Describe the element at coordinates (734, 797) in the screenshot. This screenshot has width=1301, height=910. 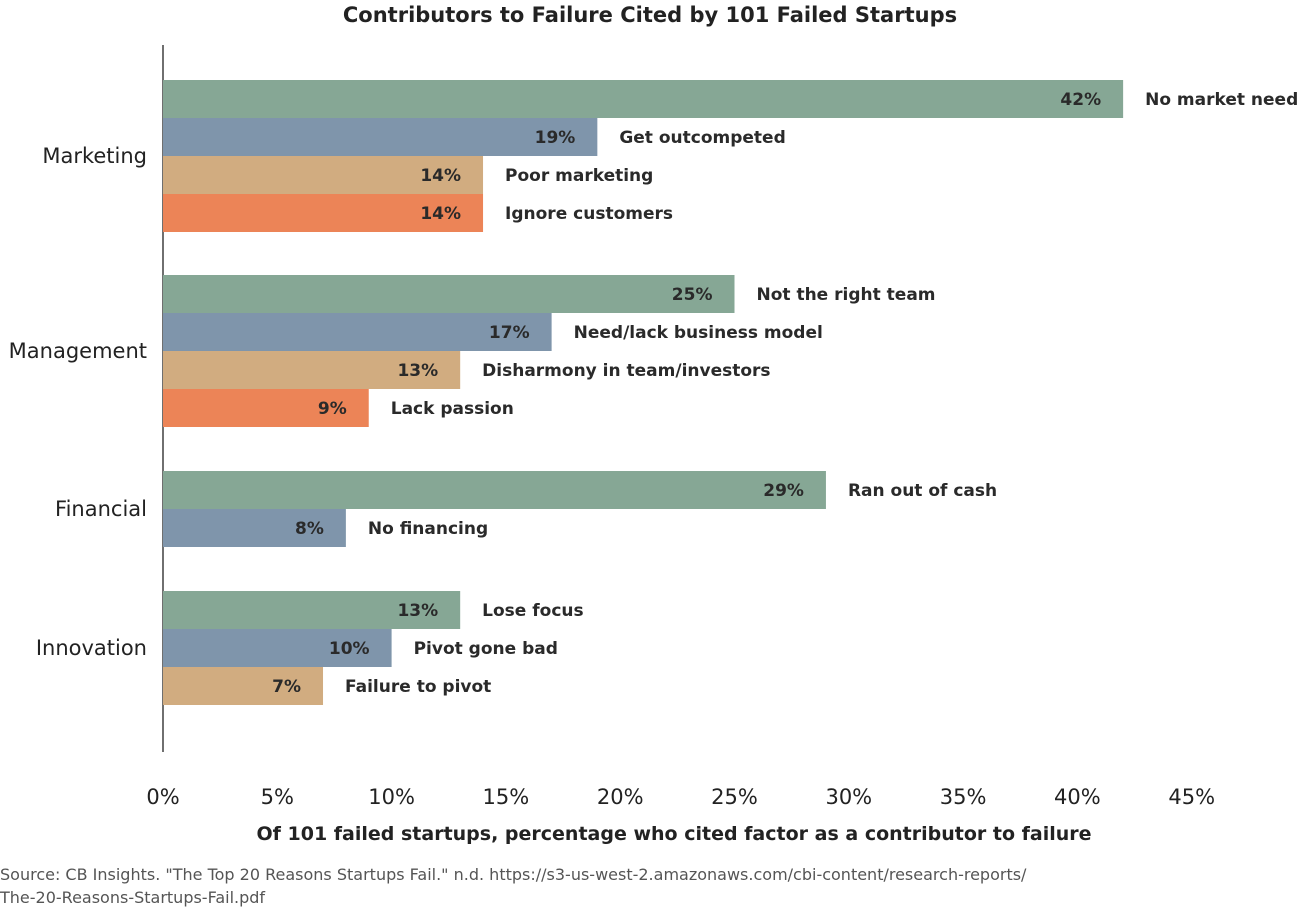
I see `x-tick-label: 25%` at that location.